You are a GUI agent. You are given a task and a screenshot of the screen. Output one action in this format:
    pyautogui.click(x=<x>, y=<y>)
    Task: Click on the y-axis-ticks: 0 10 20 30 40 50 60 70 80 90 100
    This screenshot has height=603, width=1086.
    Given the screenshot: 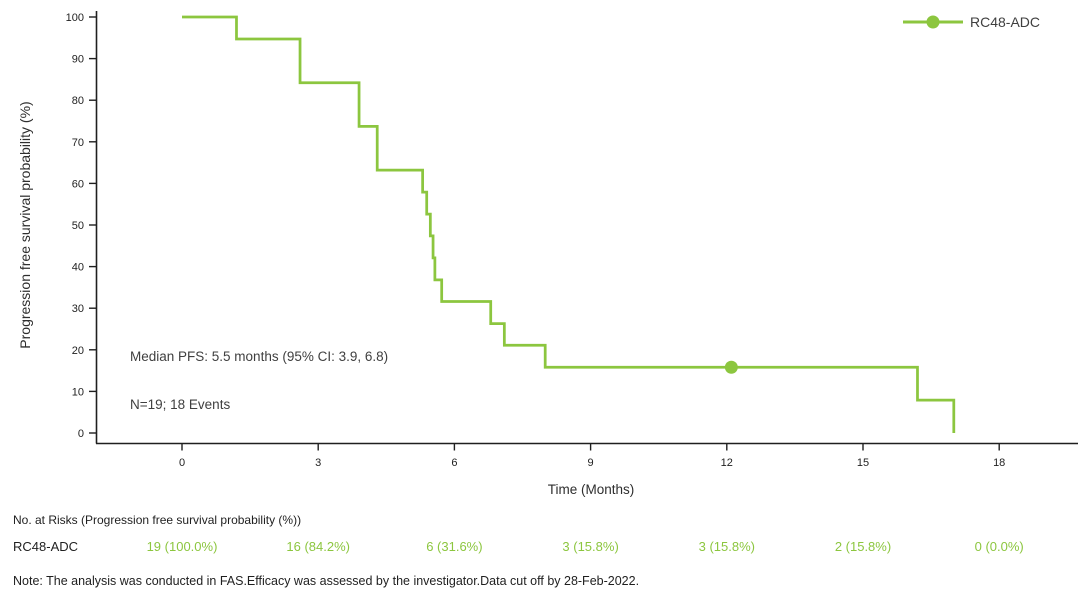 What is the action you would take?
    pyautogui.click(x=81, y=226)
    